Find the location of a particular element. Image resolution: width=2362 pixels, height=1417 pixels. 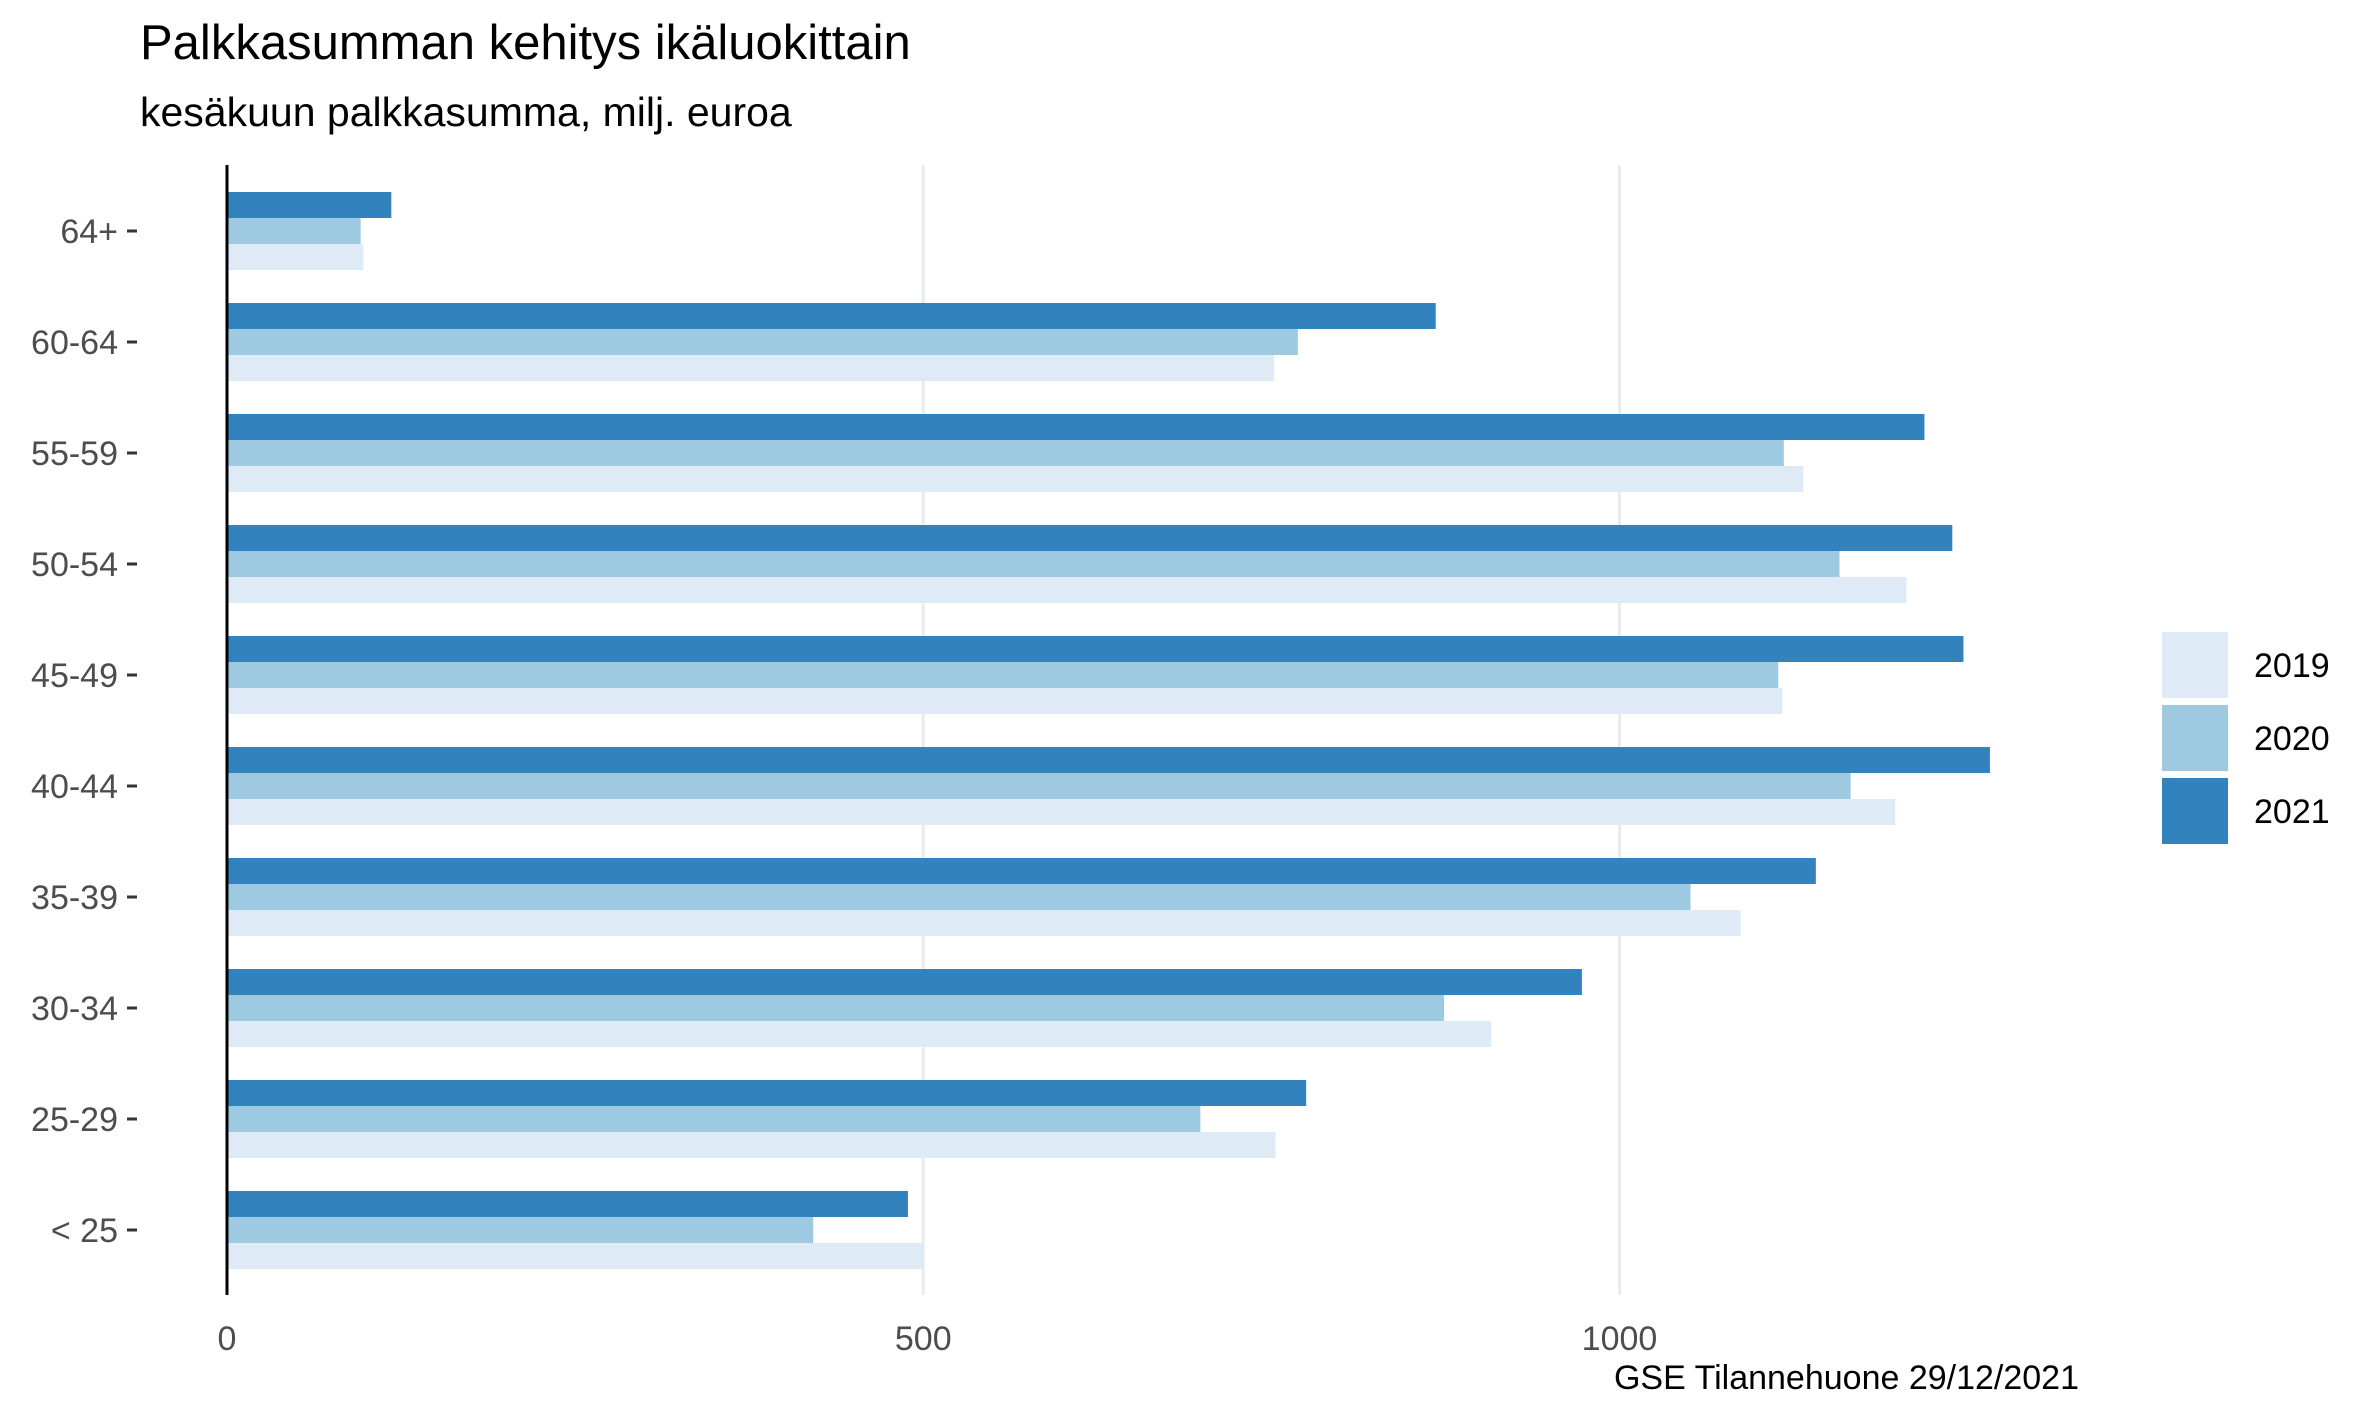

y-tick-label: 35-39 is located at coordinates (74, 898).